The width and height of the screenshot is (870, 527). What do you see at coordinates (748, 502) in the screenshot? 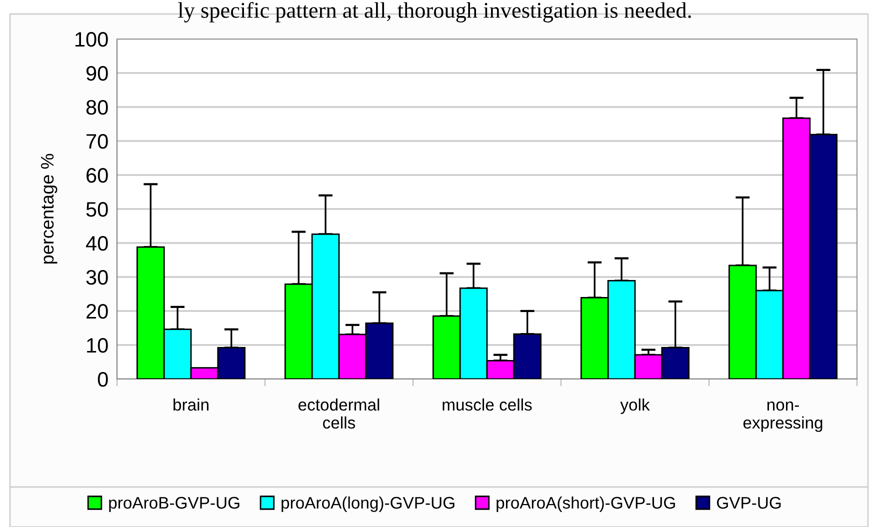
I see `legend-label: GVP-UG` at bounding box center [748, 502].